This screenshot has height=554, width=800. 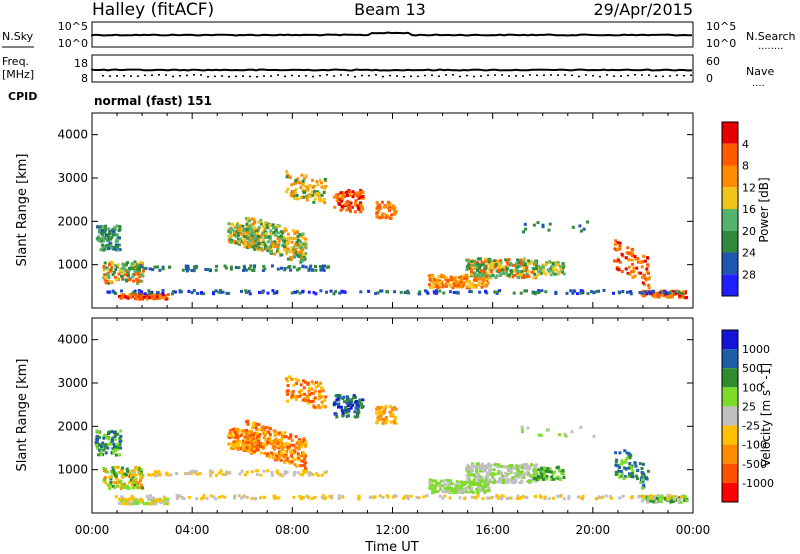 I want to click on colorbar-tick: 500, so click(x=752, y=368).